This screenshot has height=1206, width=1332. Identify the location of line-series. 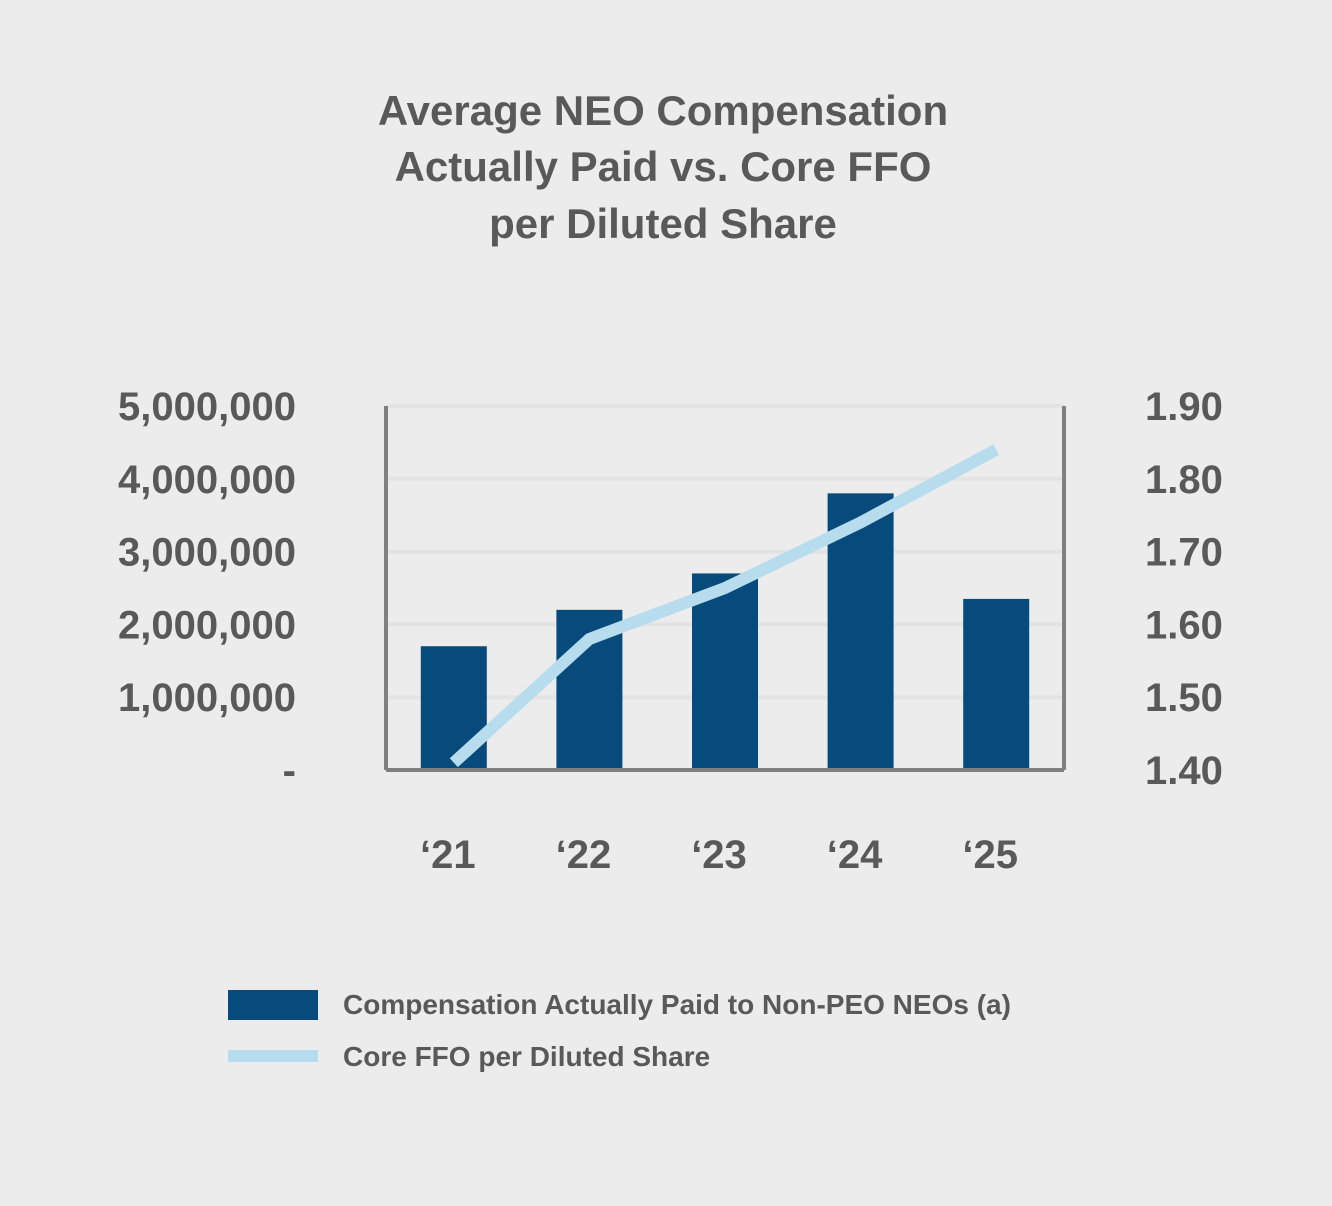
(724, 606).